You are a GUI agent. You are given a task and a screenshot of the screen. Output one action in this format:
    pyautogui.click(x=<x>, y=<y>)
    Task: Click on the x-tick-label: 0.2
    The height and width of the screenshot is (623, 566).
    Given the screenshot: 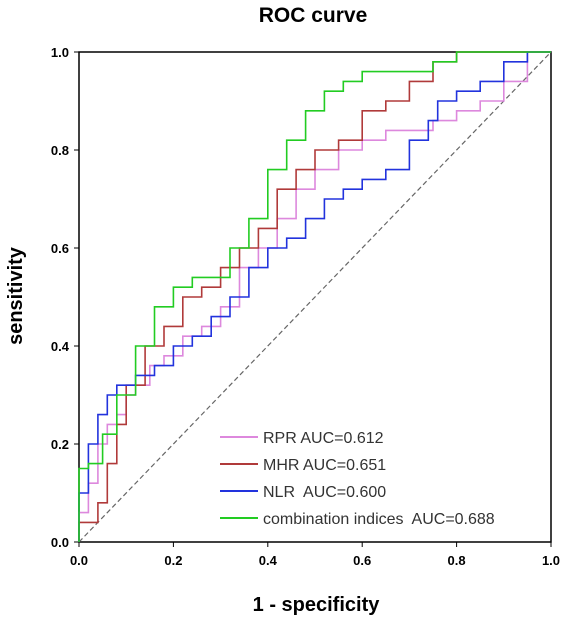 What is the action you would take?
    pyautogui.click(x=173, y=560)
    